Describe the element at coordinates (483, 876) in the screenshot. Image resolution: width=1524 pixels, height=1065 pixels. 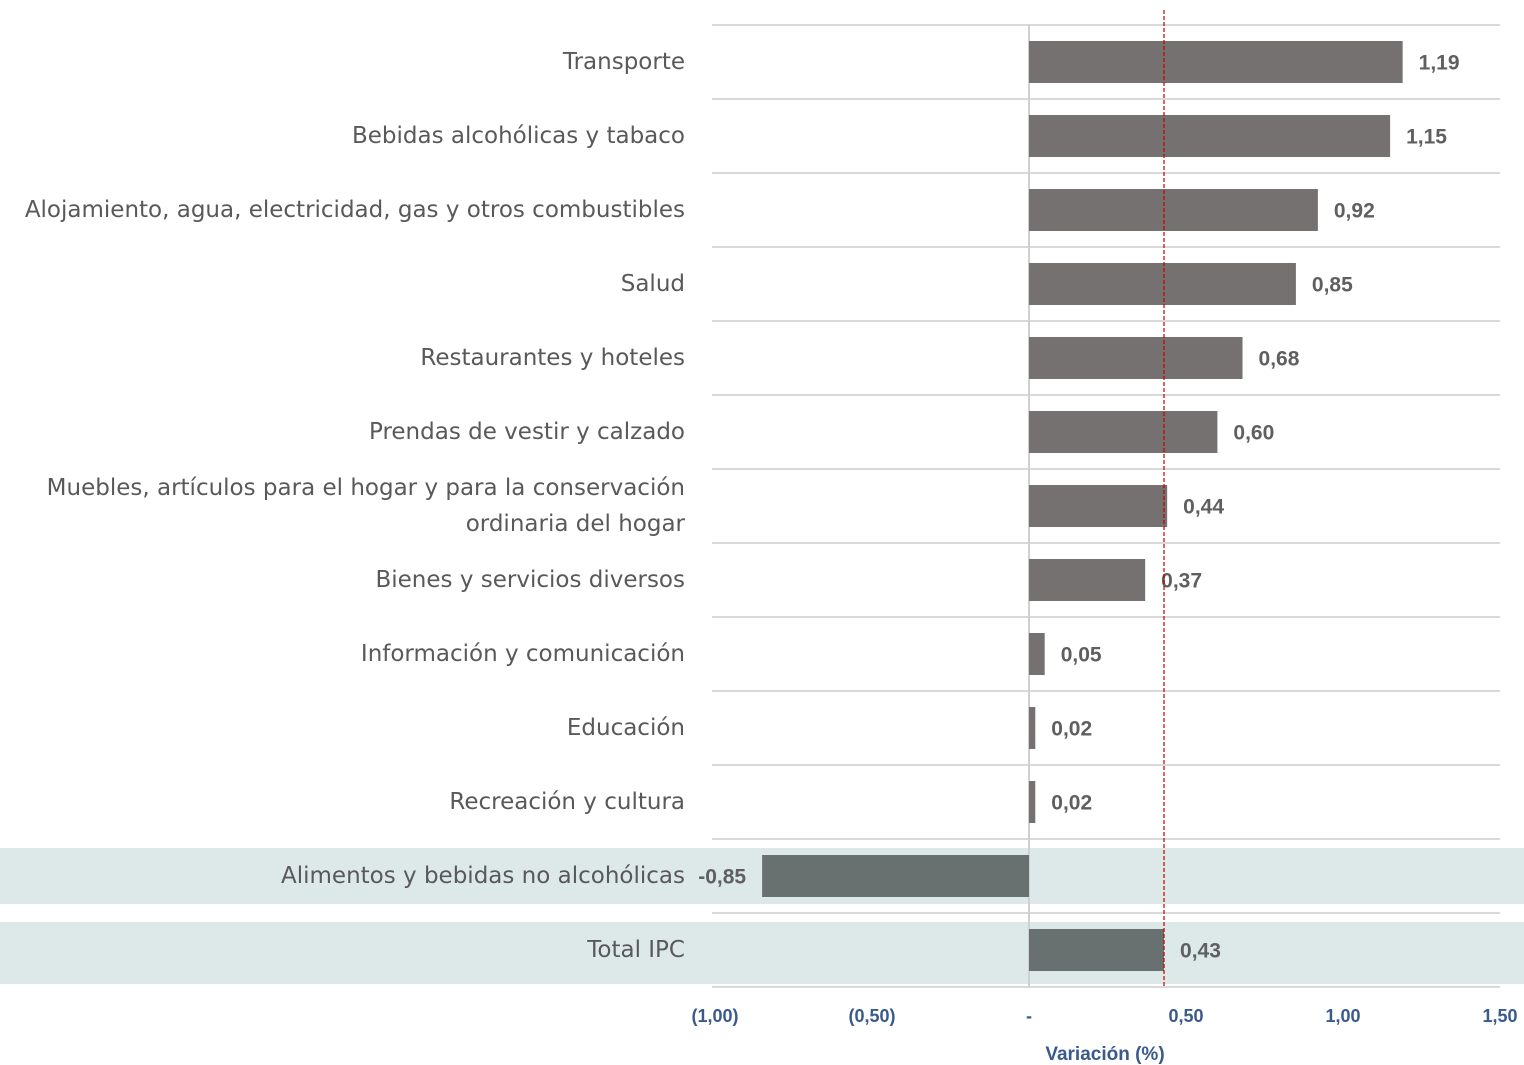
I see `category-label: Alimentos y bebidas no alcohólicas` at that location.